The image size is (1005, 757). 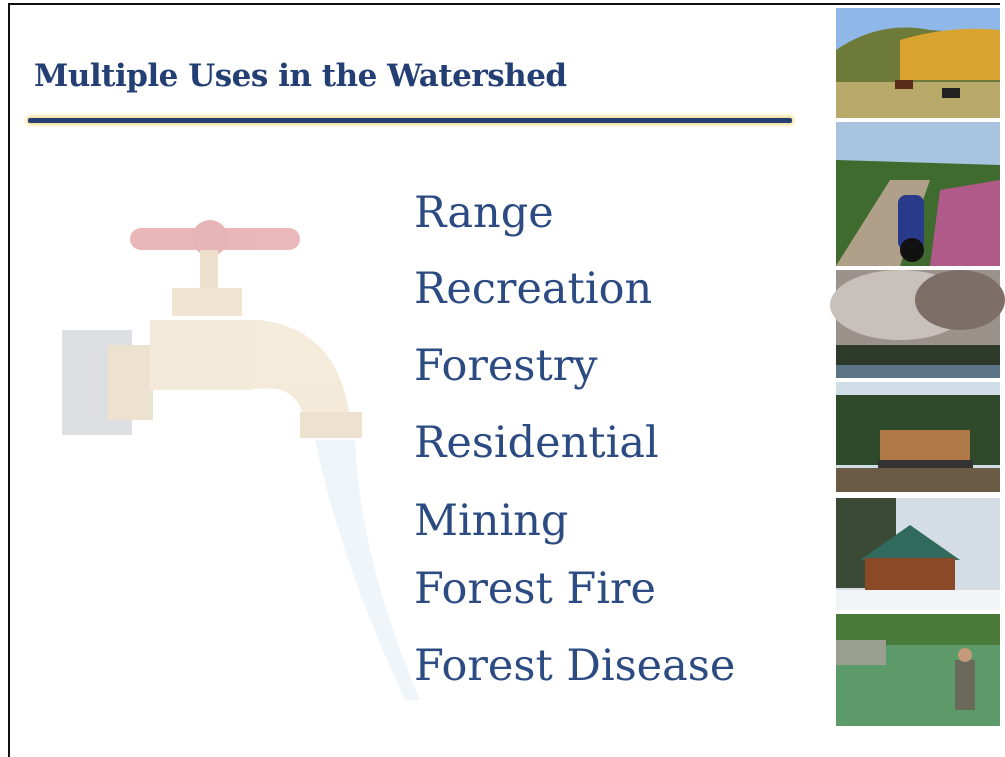 What do you see at coordinates (918, 194) in the screenshot?
I see `photo-recreation` at bounding box center [918, 194].